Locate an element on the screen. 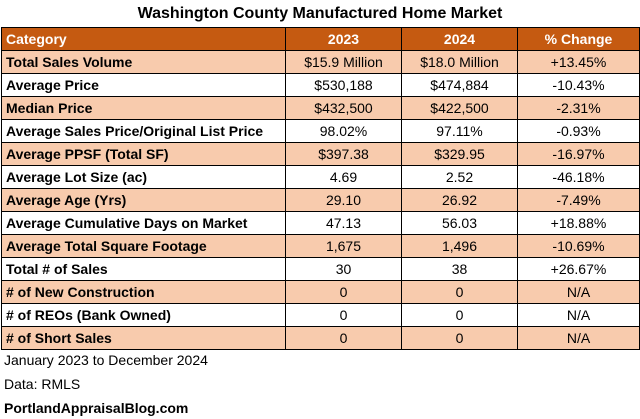  data-source-note: Data: RMLS is located at coordinates (42, 384).